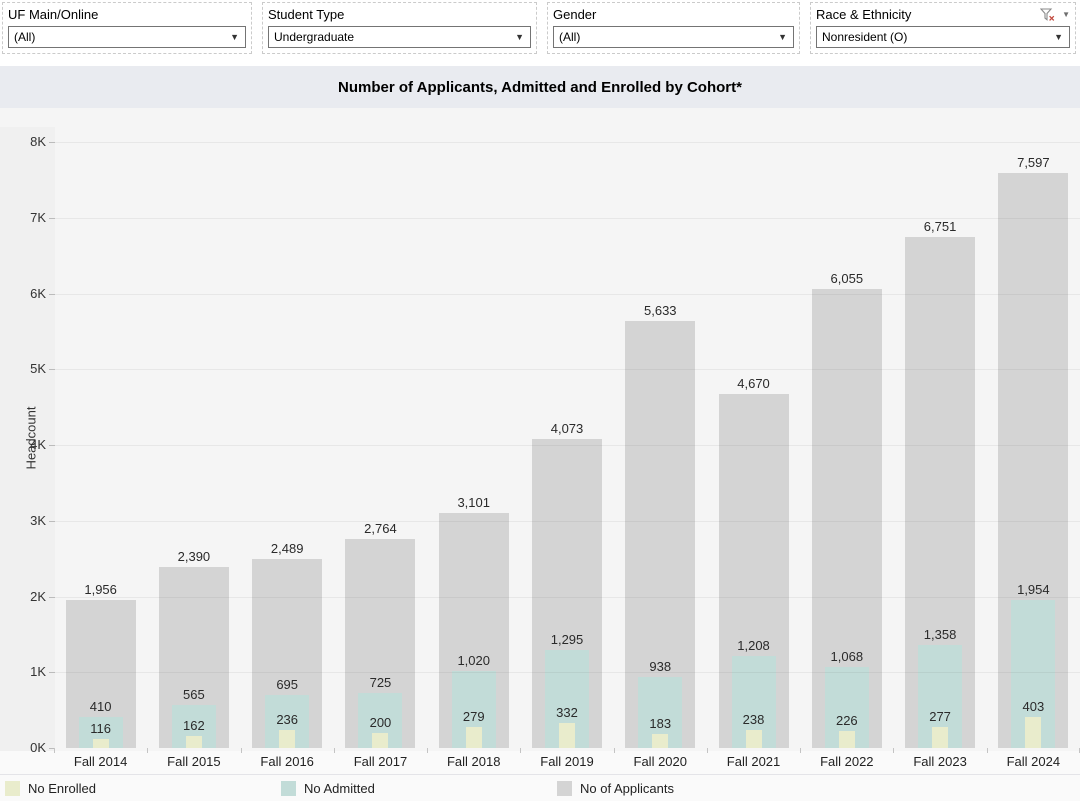 This screenshot has width=1080, height=801. Describe the element at coordinates (194, 556) in the screenshot. I see `bar-value-label: 2,390` at that location.